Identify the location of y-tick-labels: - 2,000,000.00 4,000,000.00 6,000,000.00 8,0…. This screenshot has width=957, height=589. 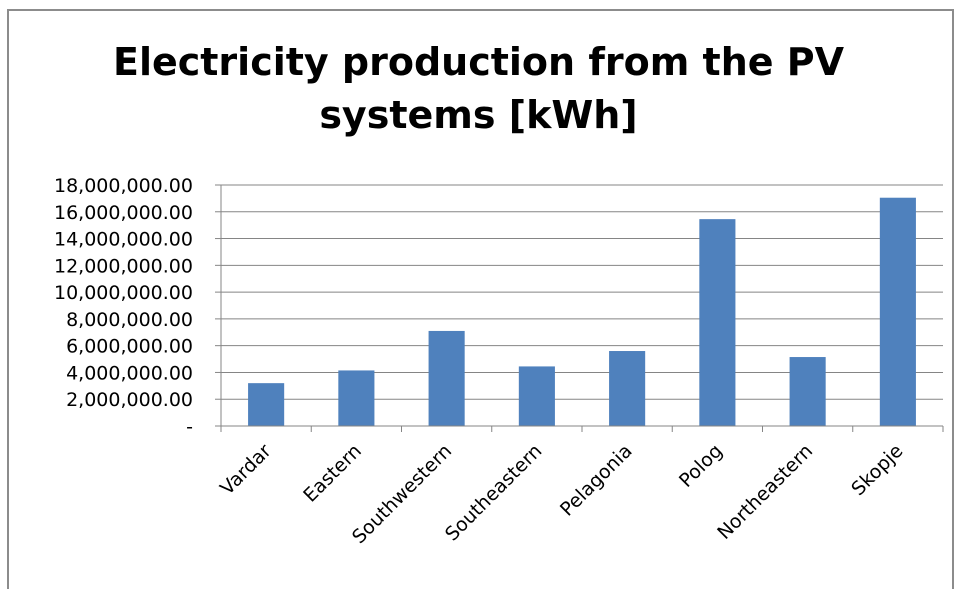
(123, 306).